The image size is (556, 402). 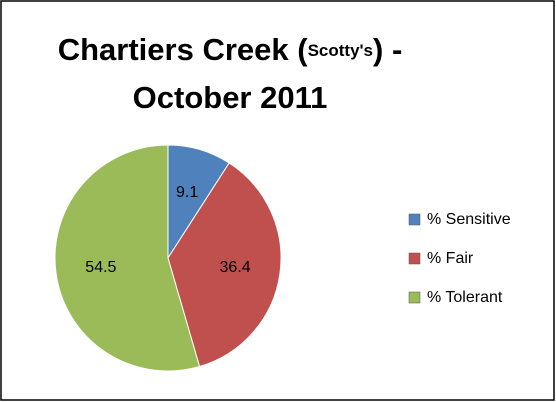 I want to click on title-part: ) -, so click(x=387, y=49).